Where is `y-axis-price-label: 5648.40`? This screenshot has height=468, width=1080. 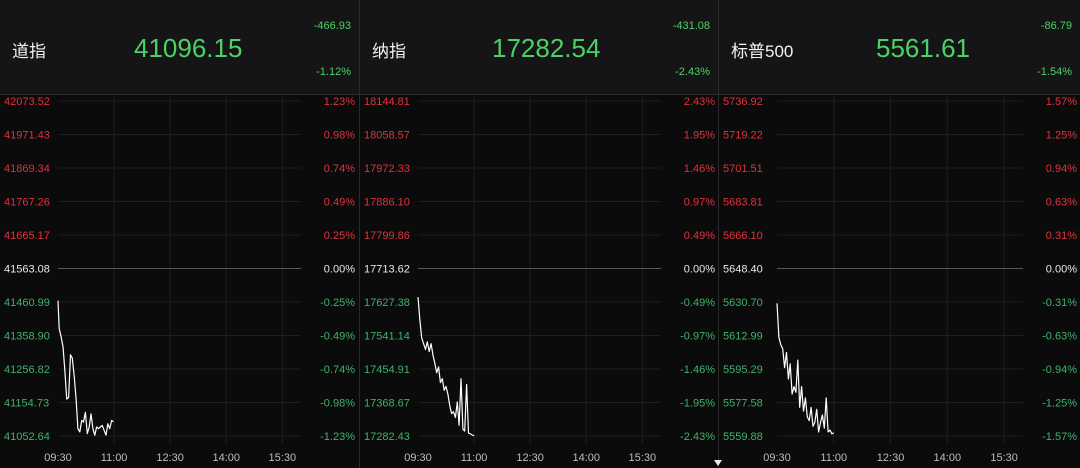
y-axis-price-label: 5648.40 is located at coordinates (743, 270).